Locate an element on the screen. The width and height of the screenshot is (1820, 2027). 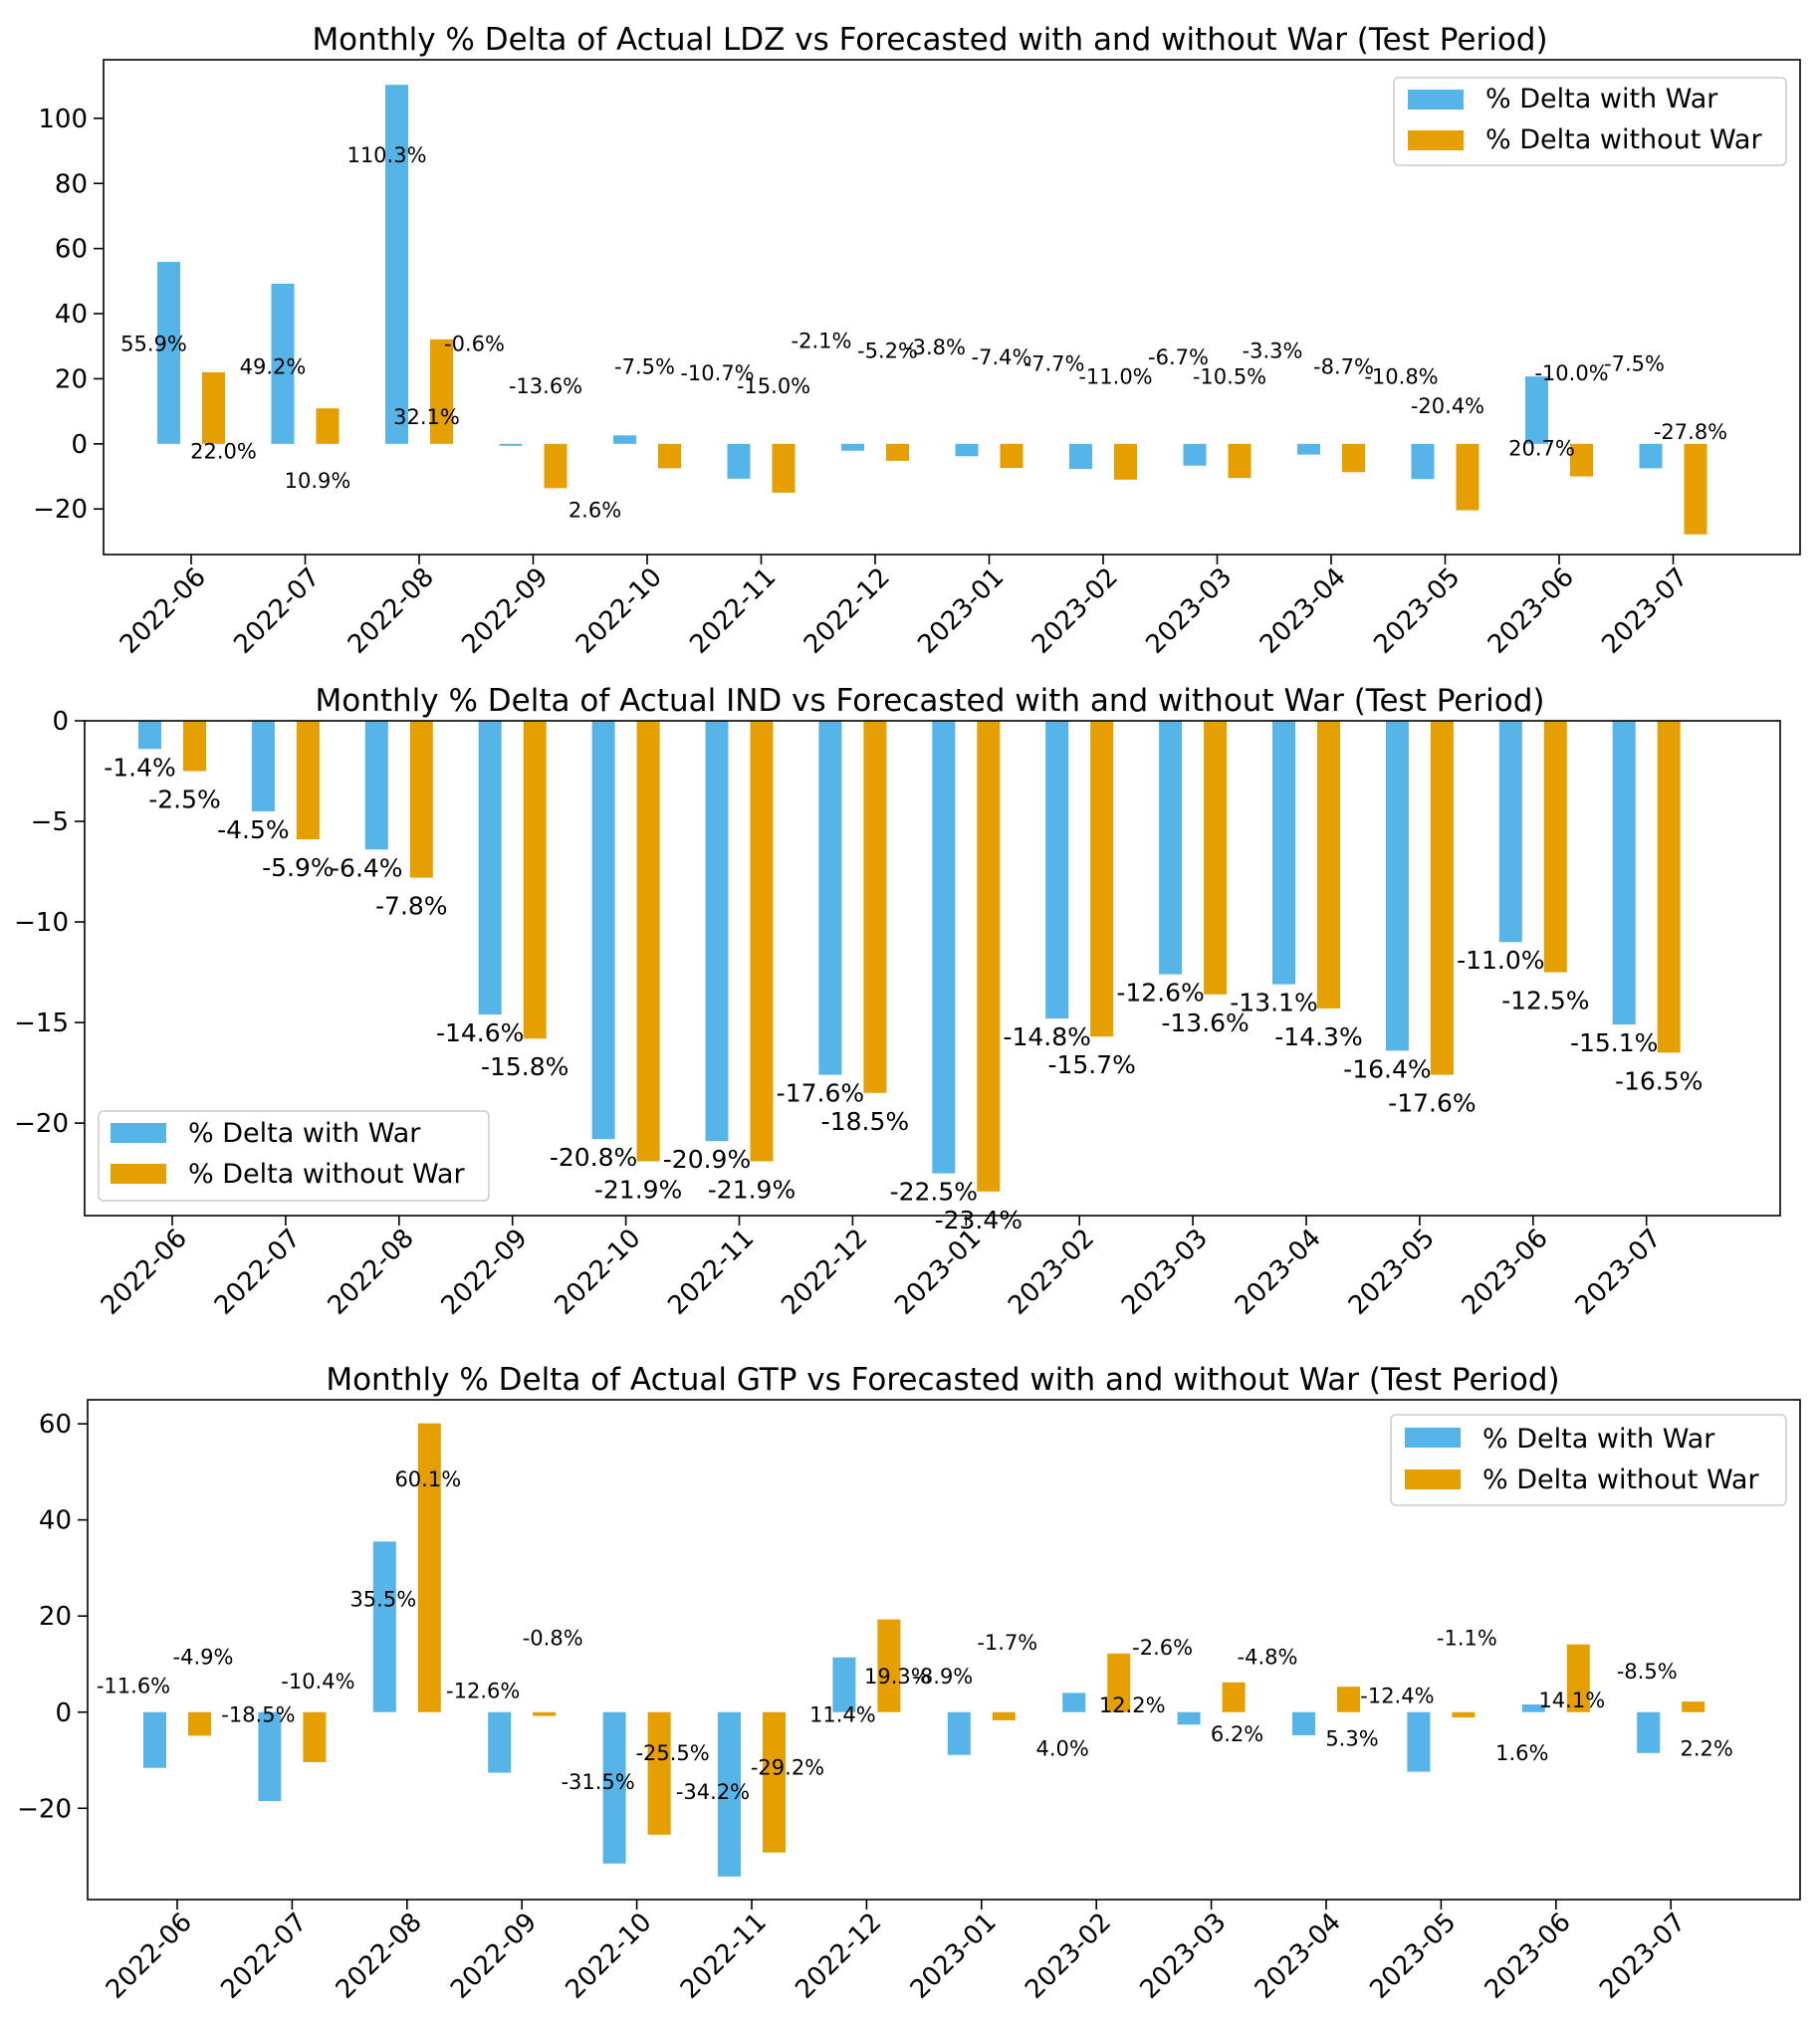
data-label-without-war: -7.8% is located at coordinates (411, 906).